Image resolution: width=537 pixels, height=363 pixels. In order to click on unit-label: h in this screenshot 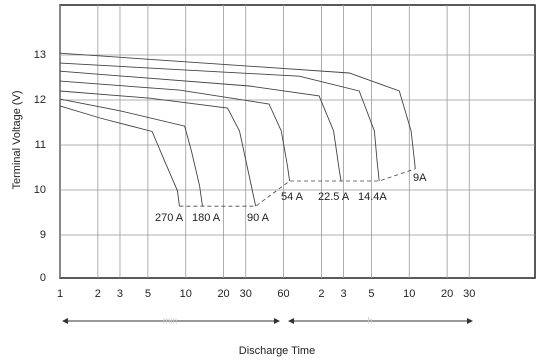, I will do `click(369, 320)`.